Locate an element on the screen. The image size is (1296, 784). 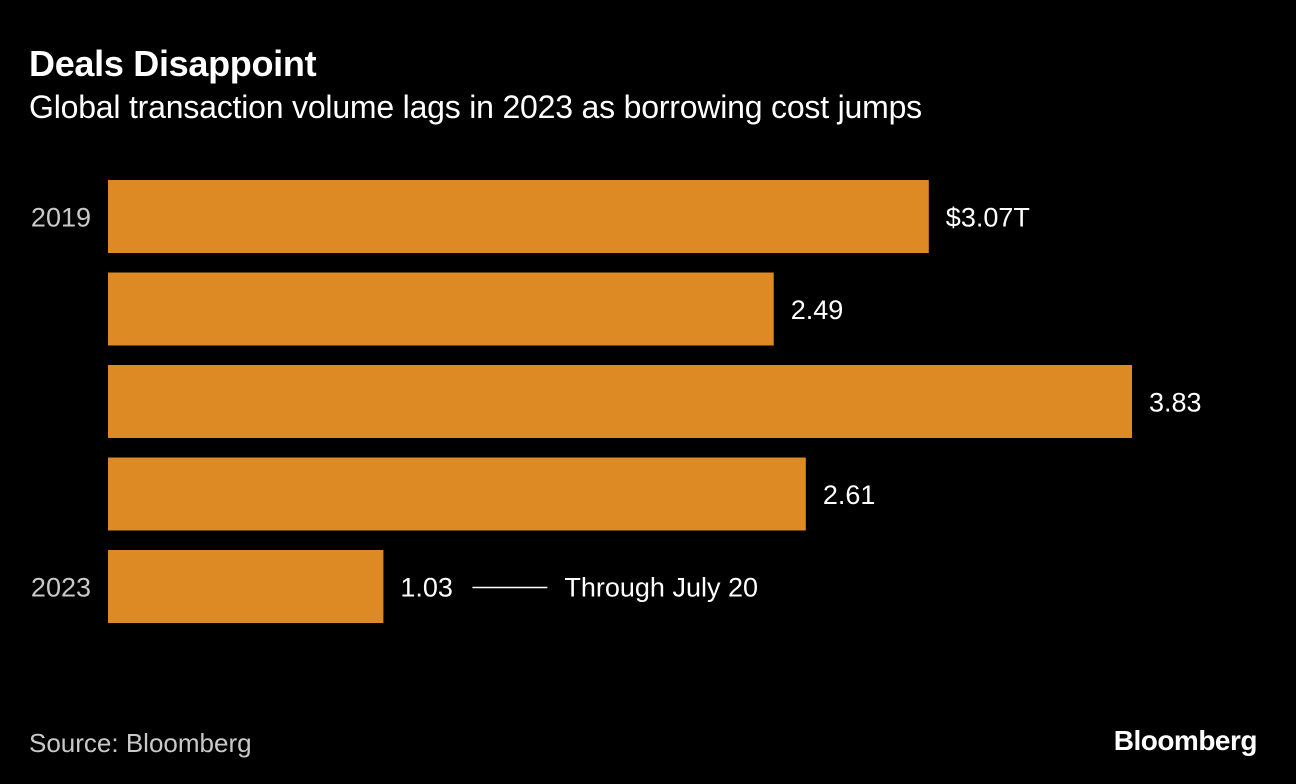
bloomberg-logo: Bloomberg is located at coordinates (1185, 740).